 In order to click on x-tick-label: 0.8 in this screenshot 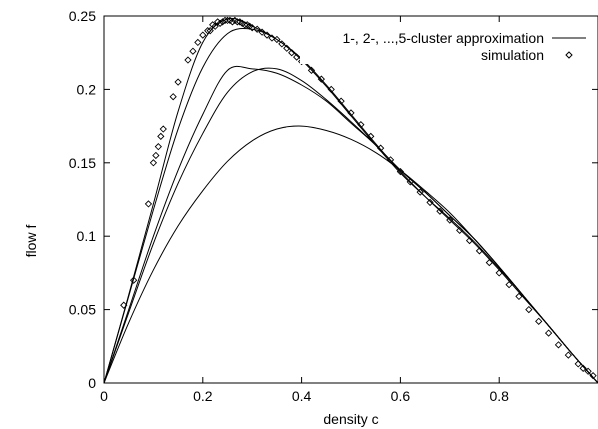, I will do `click(499, 396)`.